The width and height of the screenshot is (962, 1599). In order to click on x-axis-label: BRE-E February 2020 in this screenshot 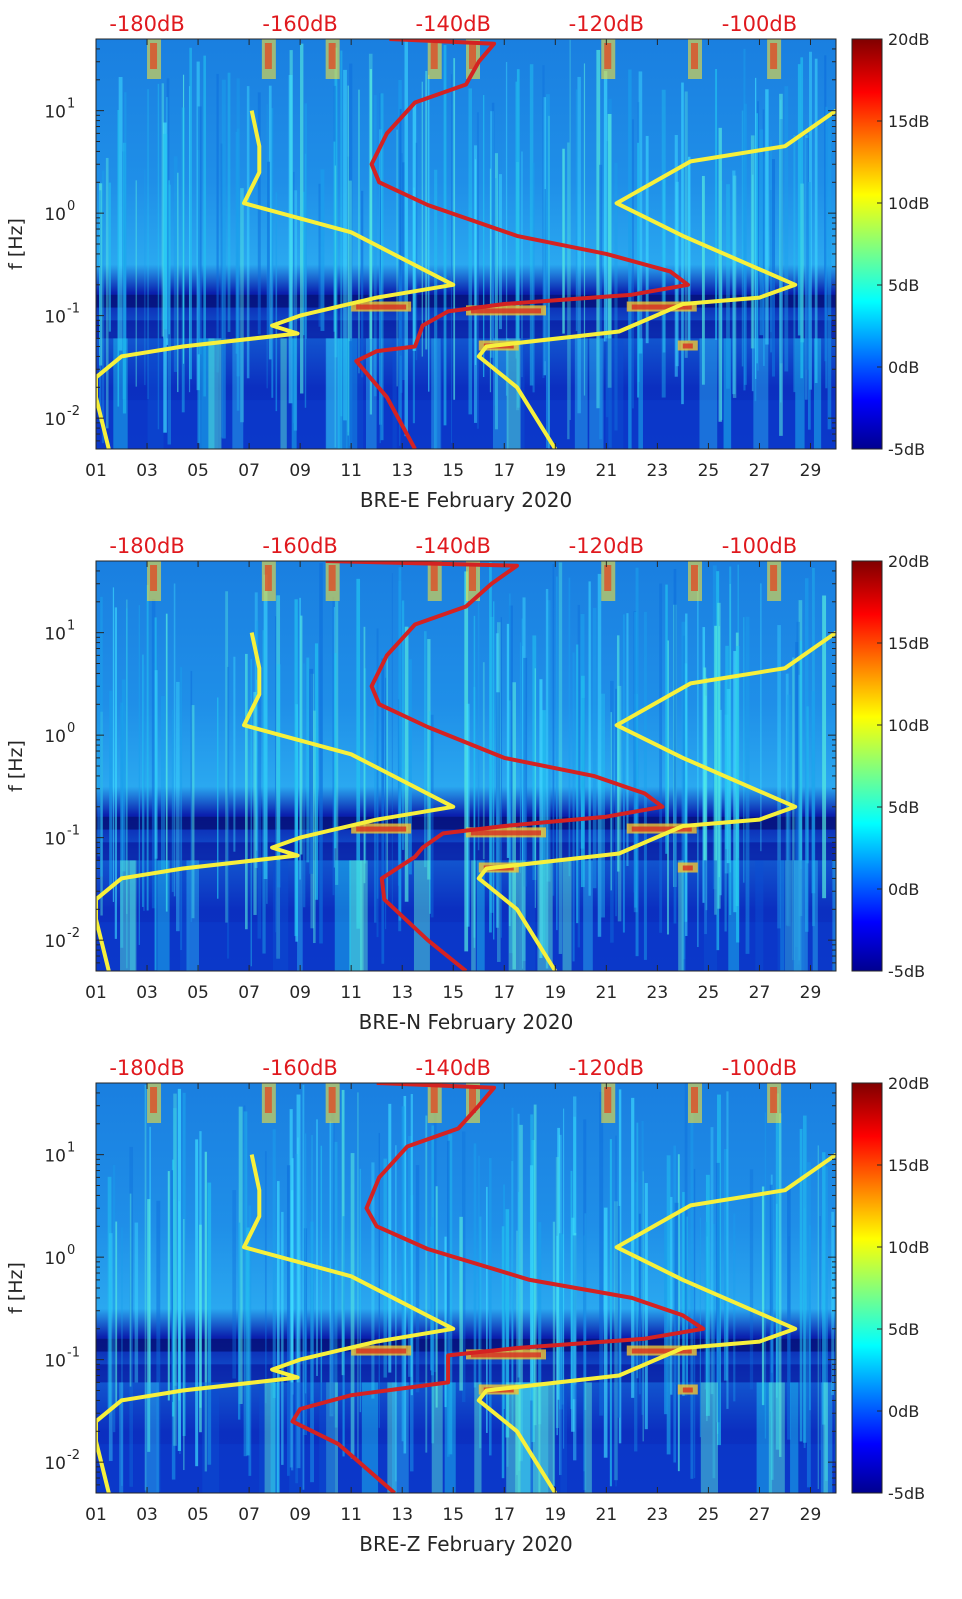, I will do `click(466, 500)`.